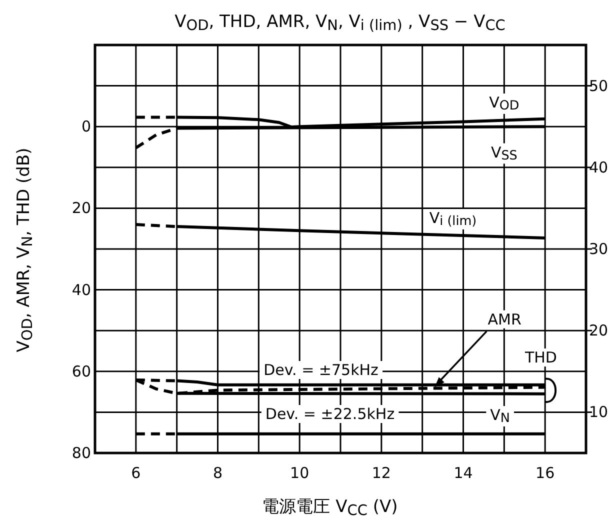 The height and width of the screenshot is (525, 610). What do you see at coordinates (81, 371) in the screenshot?
I see `y-tick-label: 60` at bounding box center [81, 371].